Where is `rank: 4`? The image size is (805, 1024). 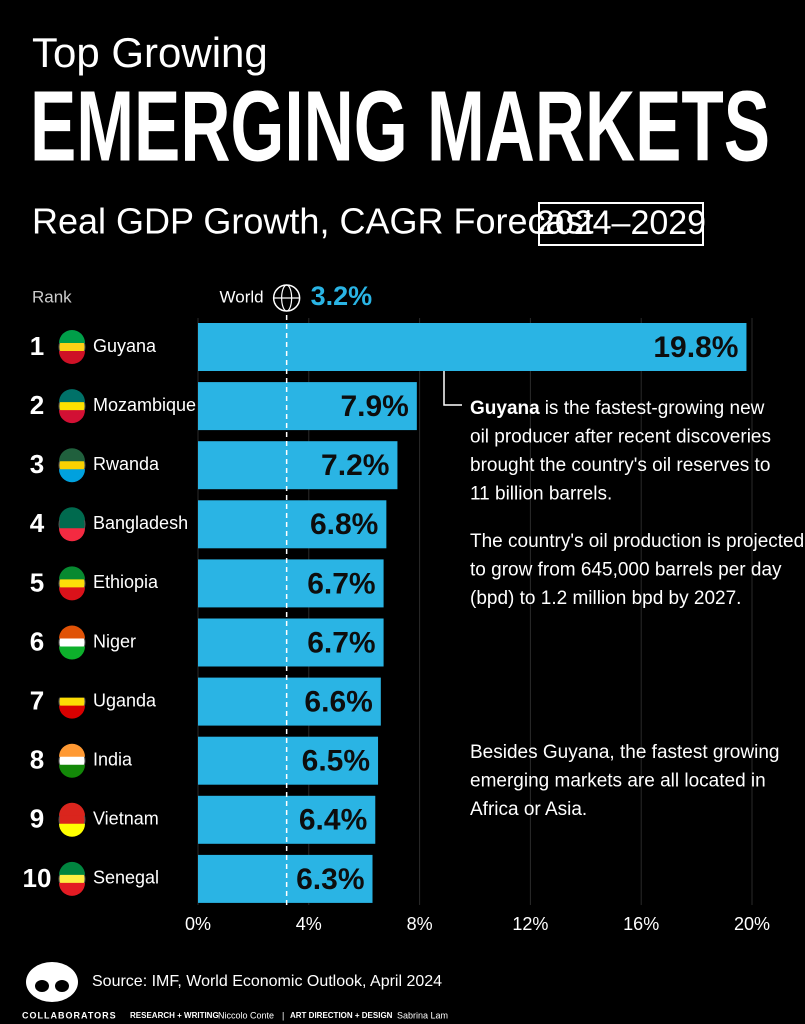
rank: 4 is located at coordinates (37, 523).